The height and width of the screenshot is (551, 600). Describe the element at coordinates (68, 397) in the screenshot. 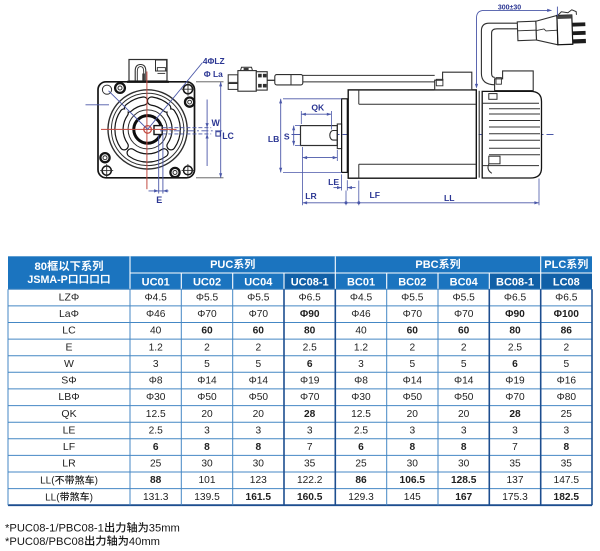

I see `svg-text: LBΦ` at that location.